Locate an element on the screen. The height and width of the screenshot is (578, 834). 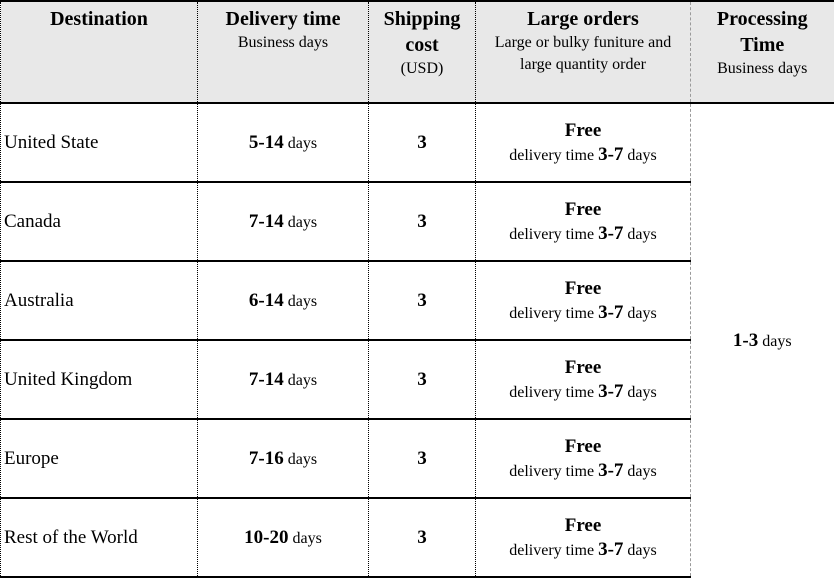
destination-cell: United Kingdom is located at coordinates (99, 379).